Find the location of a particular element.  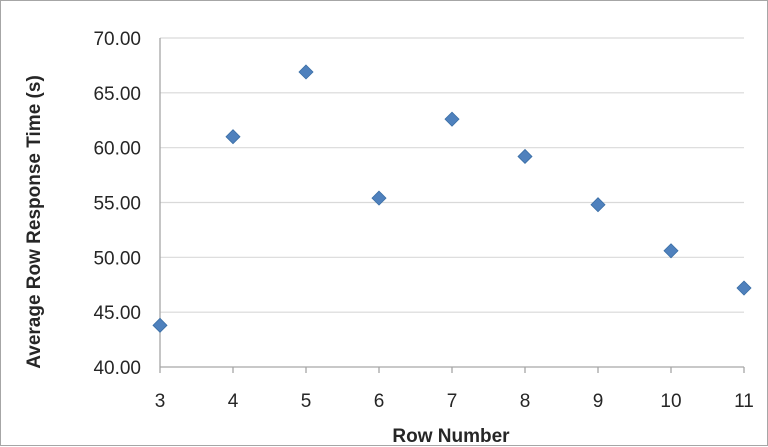

y-tick-label: 45.00 is located at coordinates (117, 313).